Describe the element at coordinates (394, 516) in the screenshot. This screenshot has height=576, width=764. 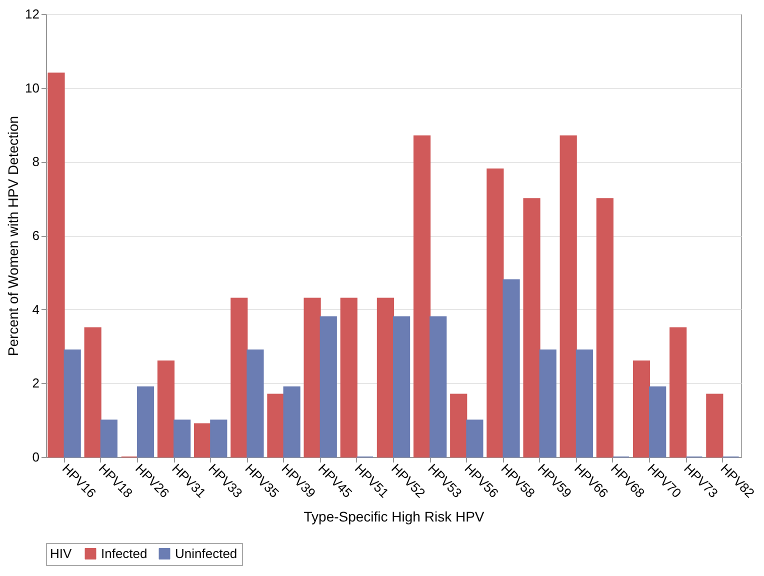
I see `x-axis-title: Type-Specific High Risk HPV` at that location.